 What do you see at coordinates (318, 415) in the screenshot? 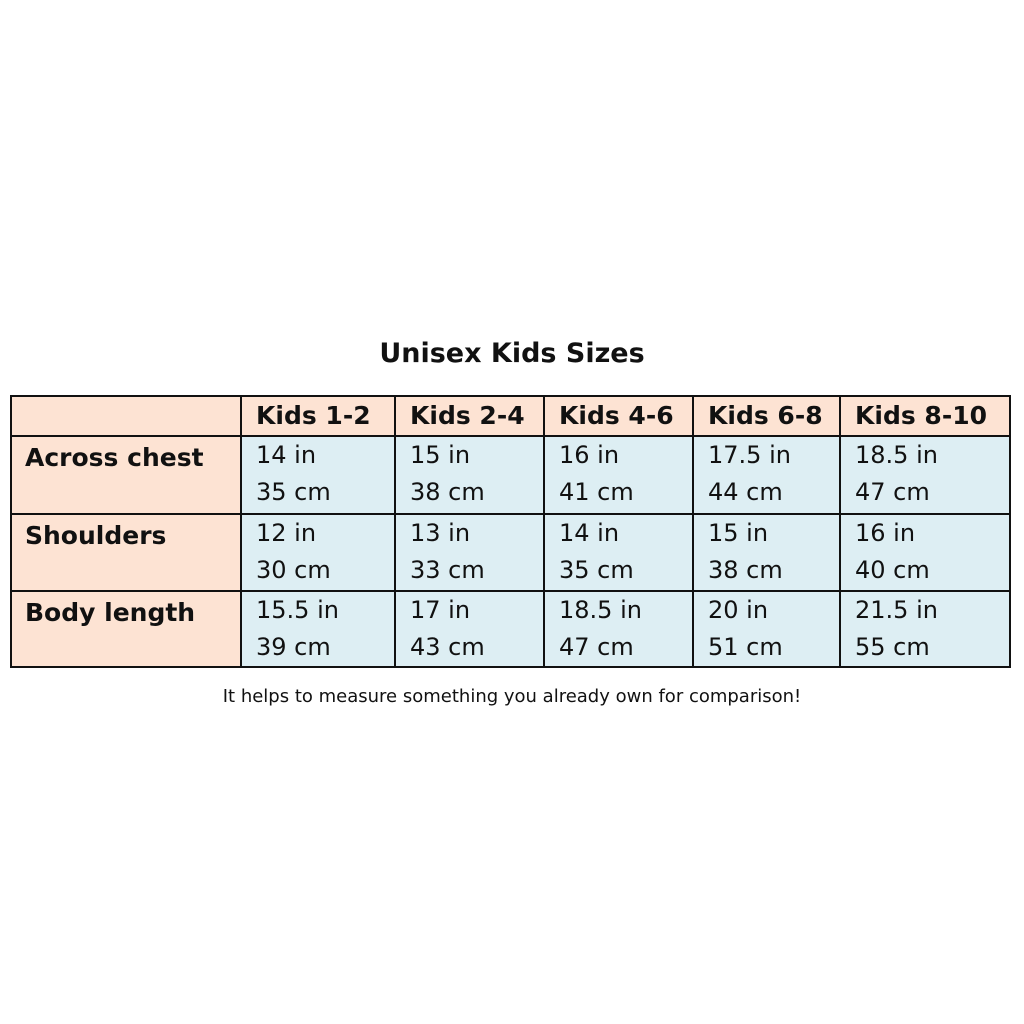
I see `column-header: Kids 1-2` at bounding box center [318, 415].